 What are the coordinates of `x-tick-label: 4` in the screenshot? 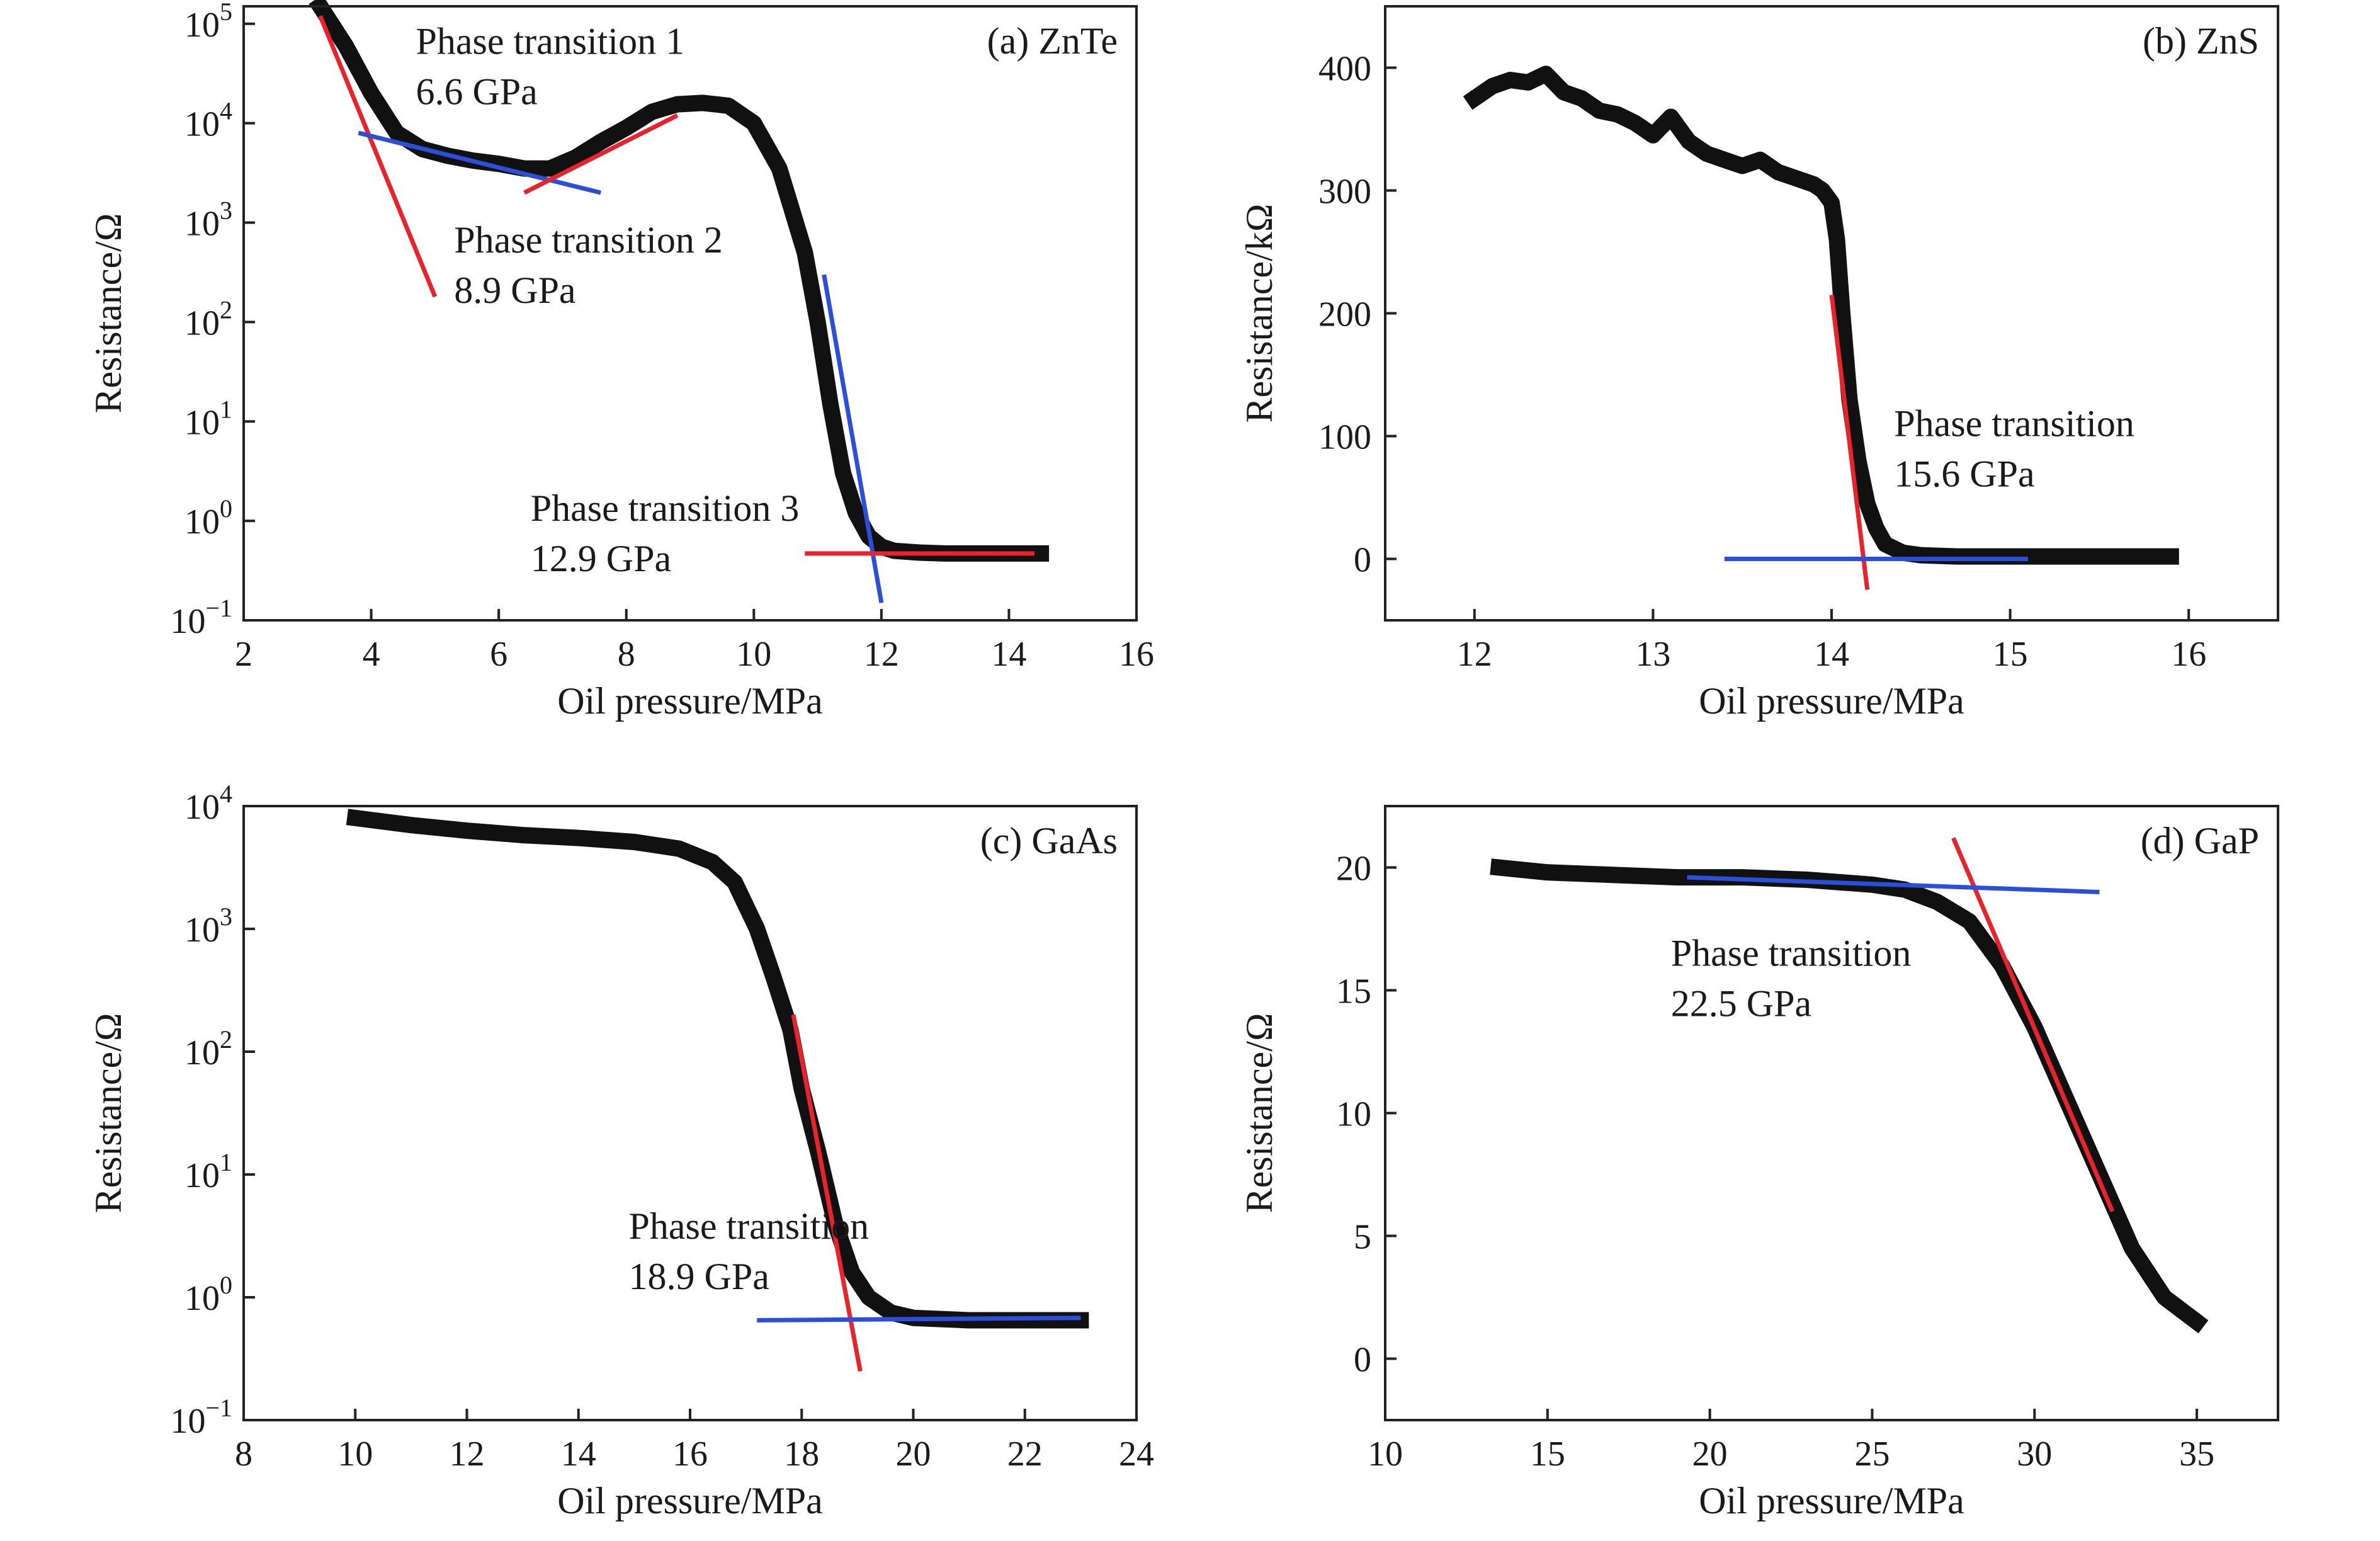 It's located at (371, 654).